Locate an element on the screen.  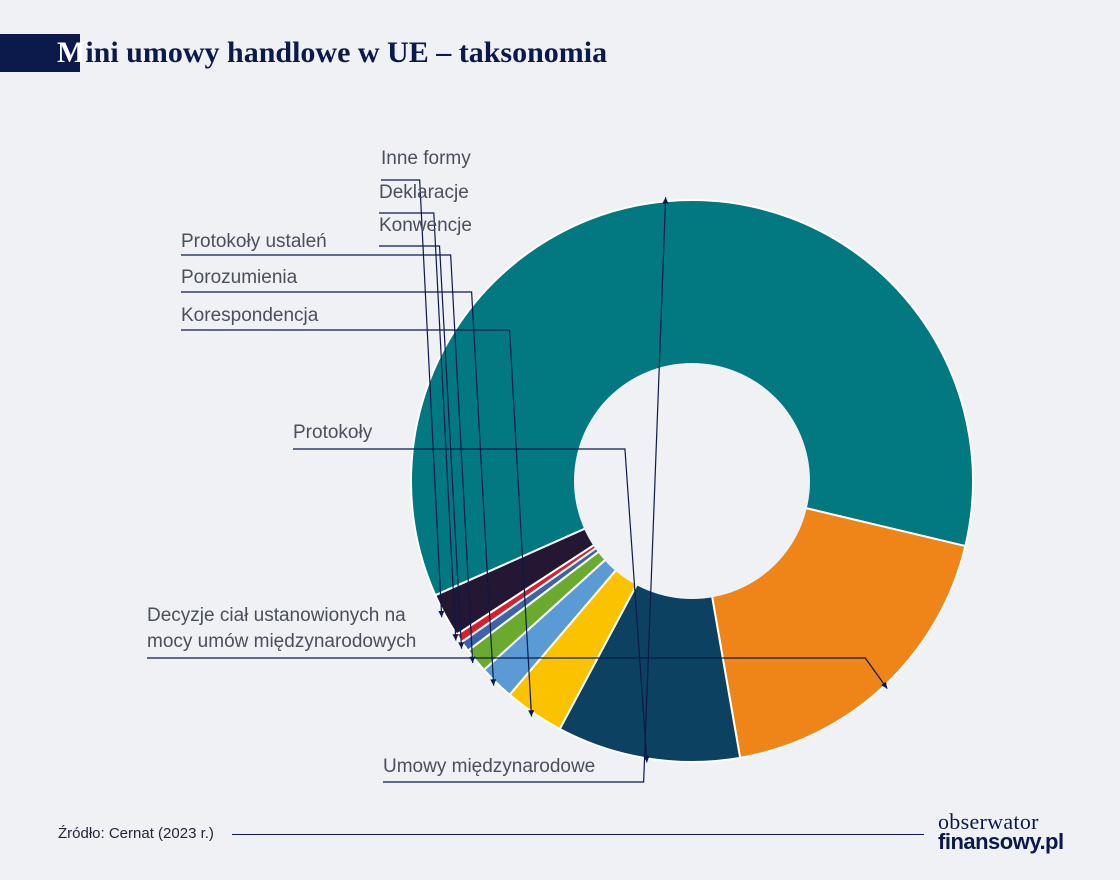
arrow-deklaracje is located at coordinates (455, 637).